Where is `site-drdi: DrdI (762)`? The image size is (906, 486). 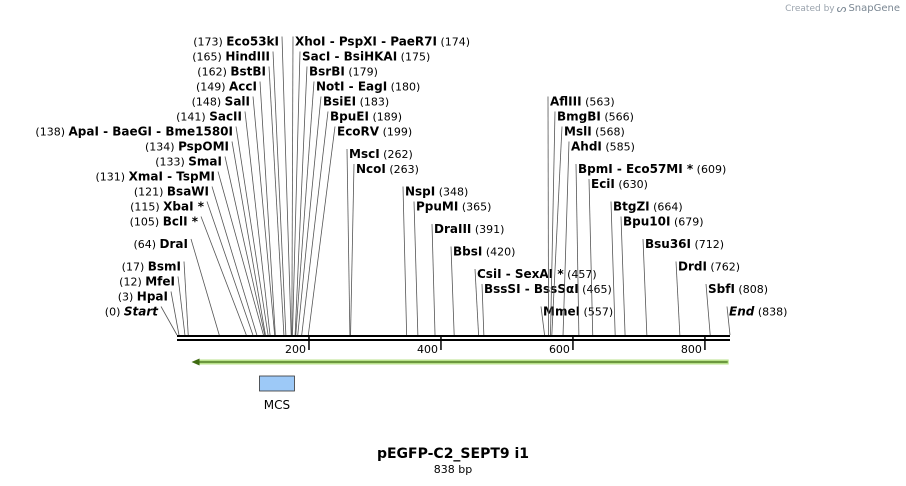 site-drdi: DrdI (762) is located at coordinates (707, 298).